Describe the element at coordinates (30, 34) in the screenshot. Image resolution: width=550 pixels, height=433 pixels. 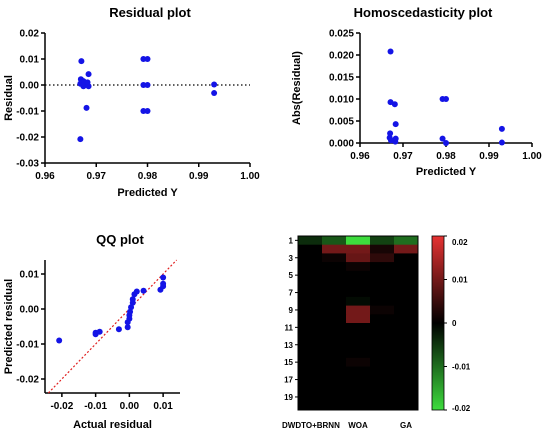
I see `y-tick-label: 0.02` at that location.